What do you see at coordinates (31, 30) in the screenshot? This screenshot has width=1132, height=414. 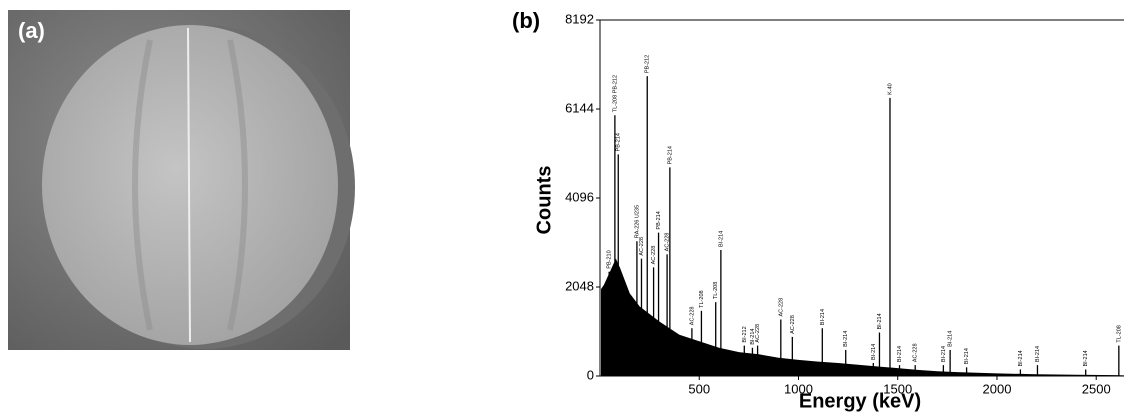 I see `panel-label: (a)` at bounding box center [31, 30].